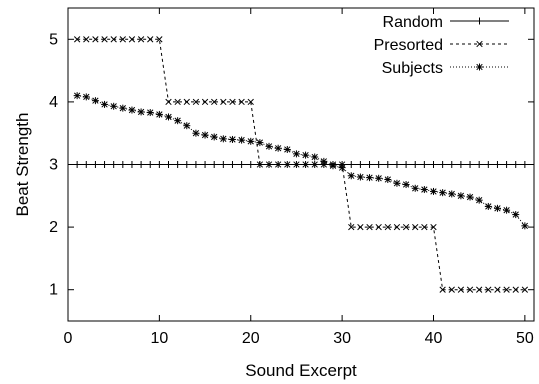 Image resolution: width=539 pixels, height=384 pixels. I want to click on legend: Random Presorted Subjects, so click(441, 45).